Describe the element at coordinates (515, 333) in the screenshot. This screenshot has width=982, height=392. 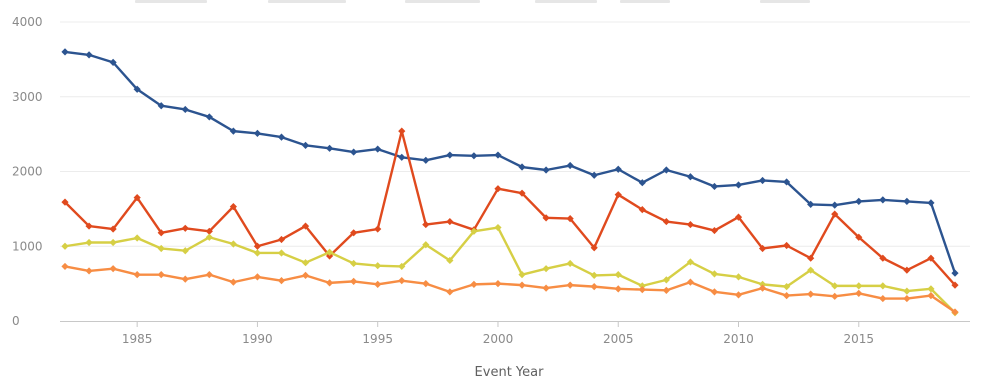
I see `x-axis: 1985 1990 1995 2000 2005 2010 2015` at that location.